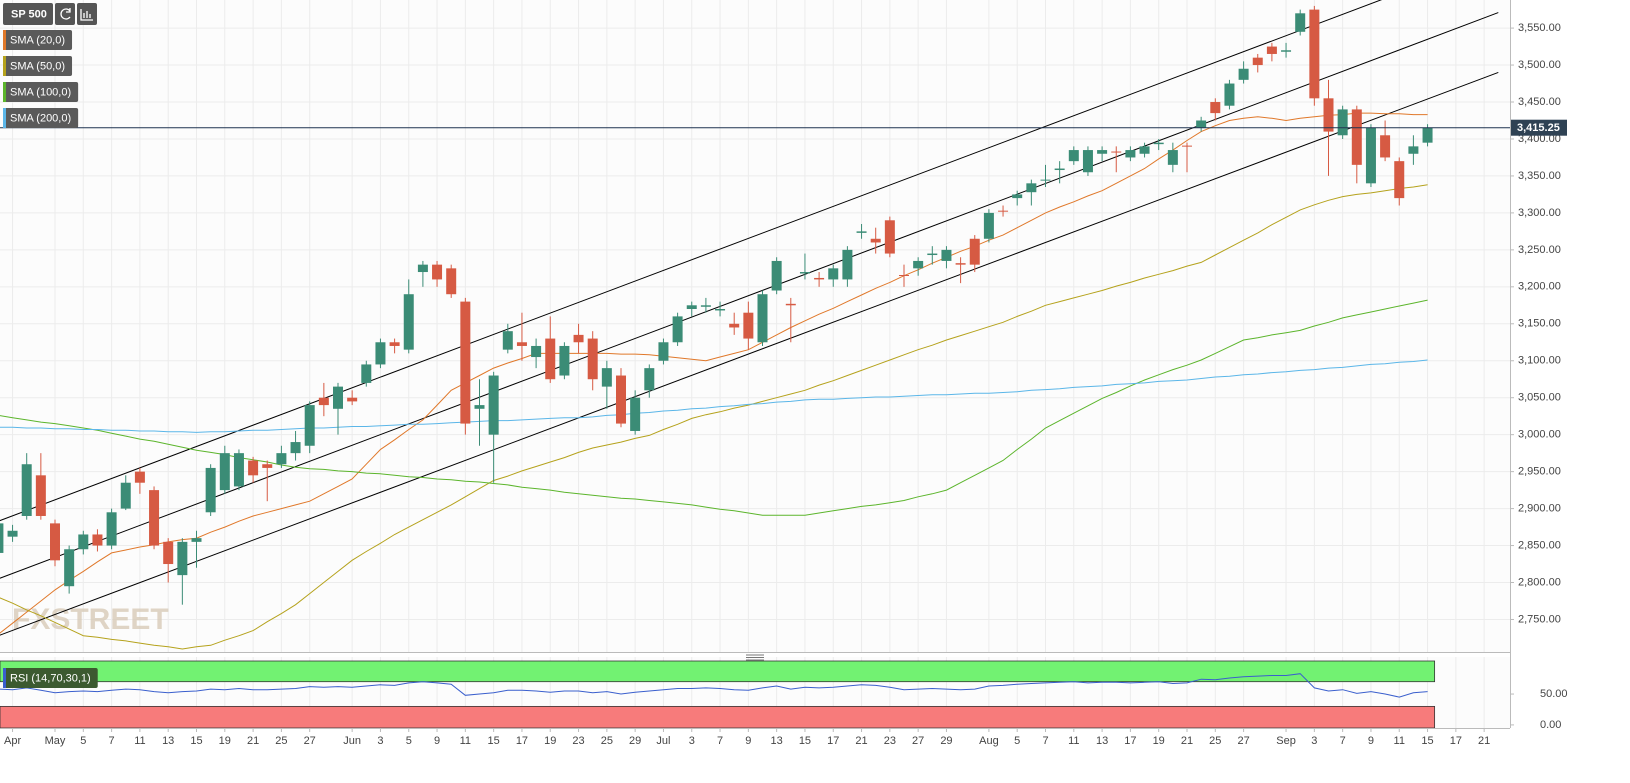 The width and height of the screenshot is (1630, 783). I want to click on x-tick-label: 15, so click(1427, 741).